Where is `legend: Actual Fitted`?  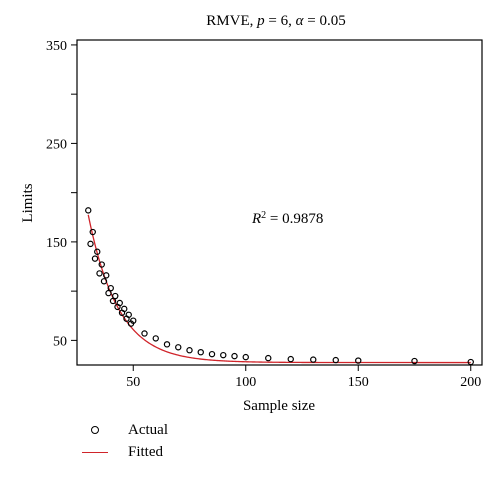
legend: Actual Fitted is located at coordinates (125, 441).